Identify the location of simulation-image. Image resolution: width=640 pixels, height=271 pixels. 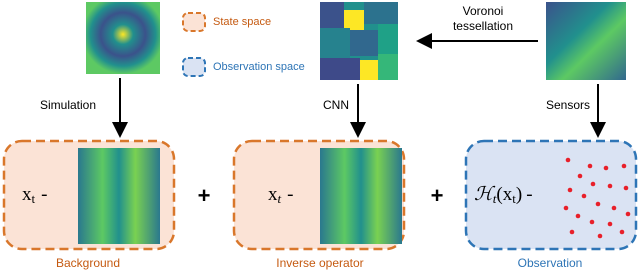
(123, 38).